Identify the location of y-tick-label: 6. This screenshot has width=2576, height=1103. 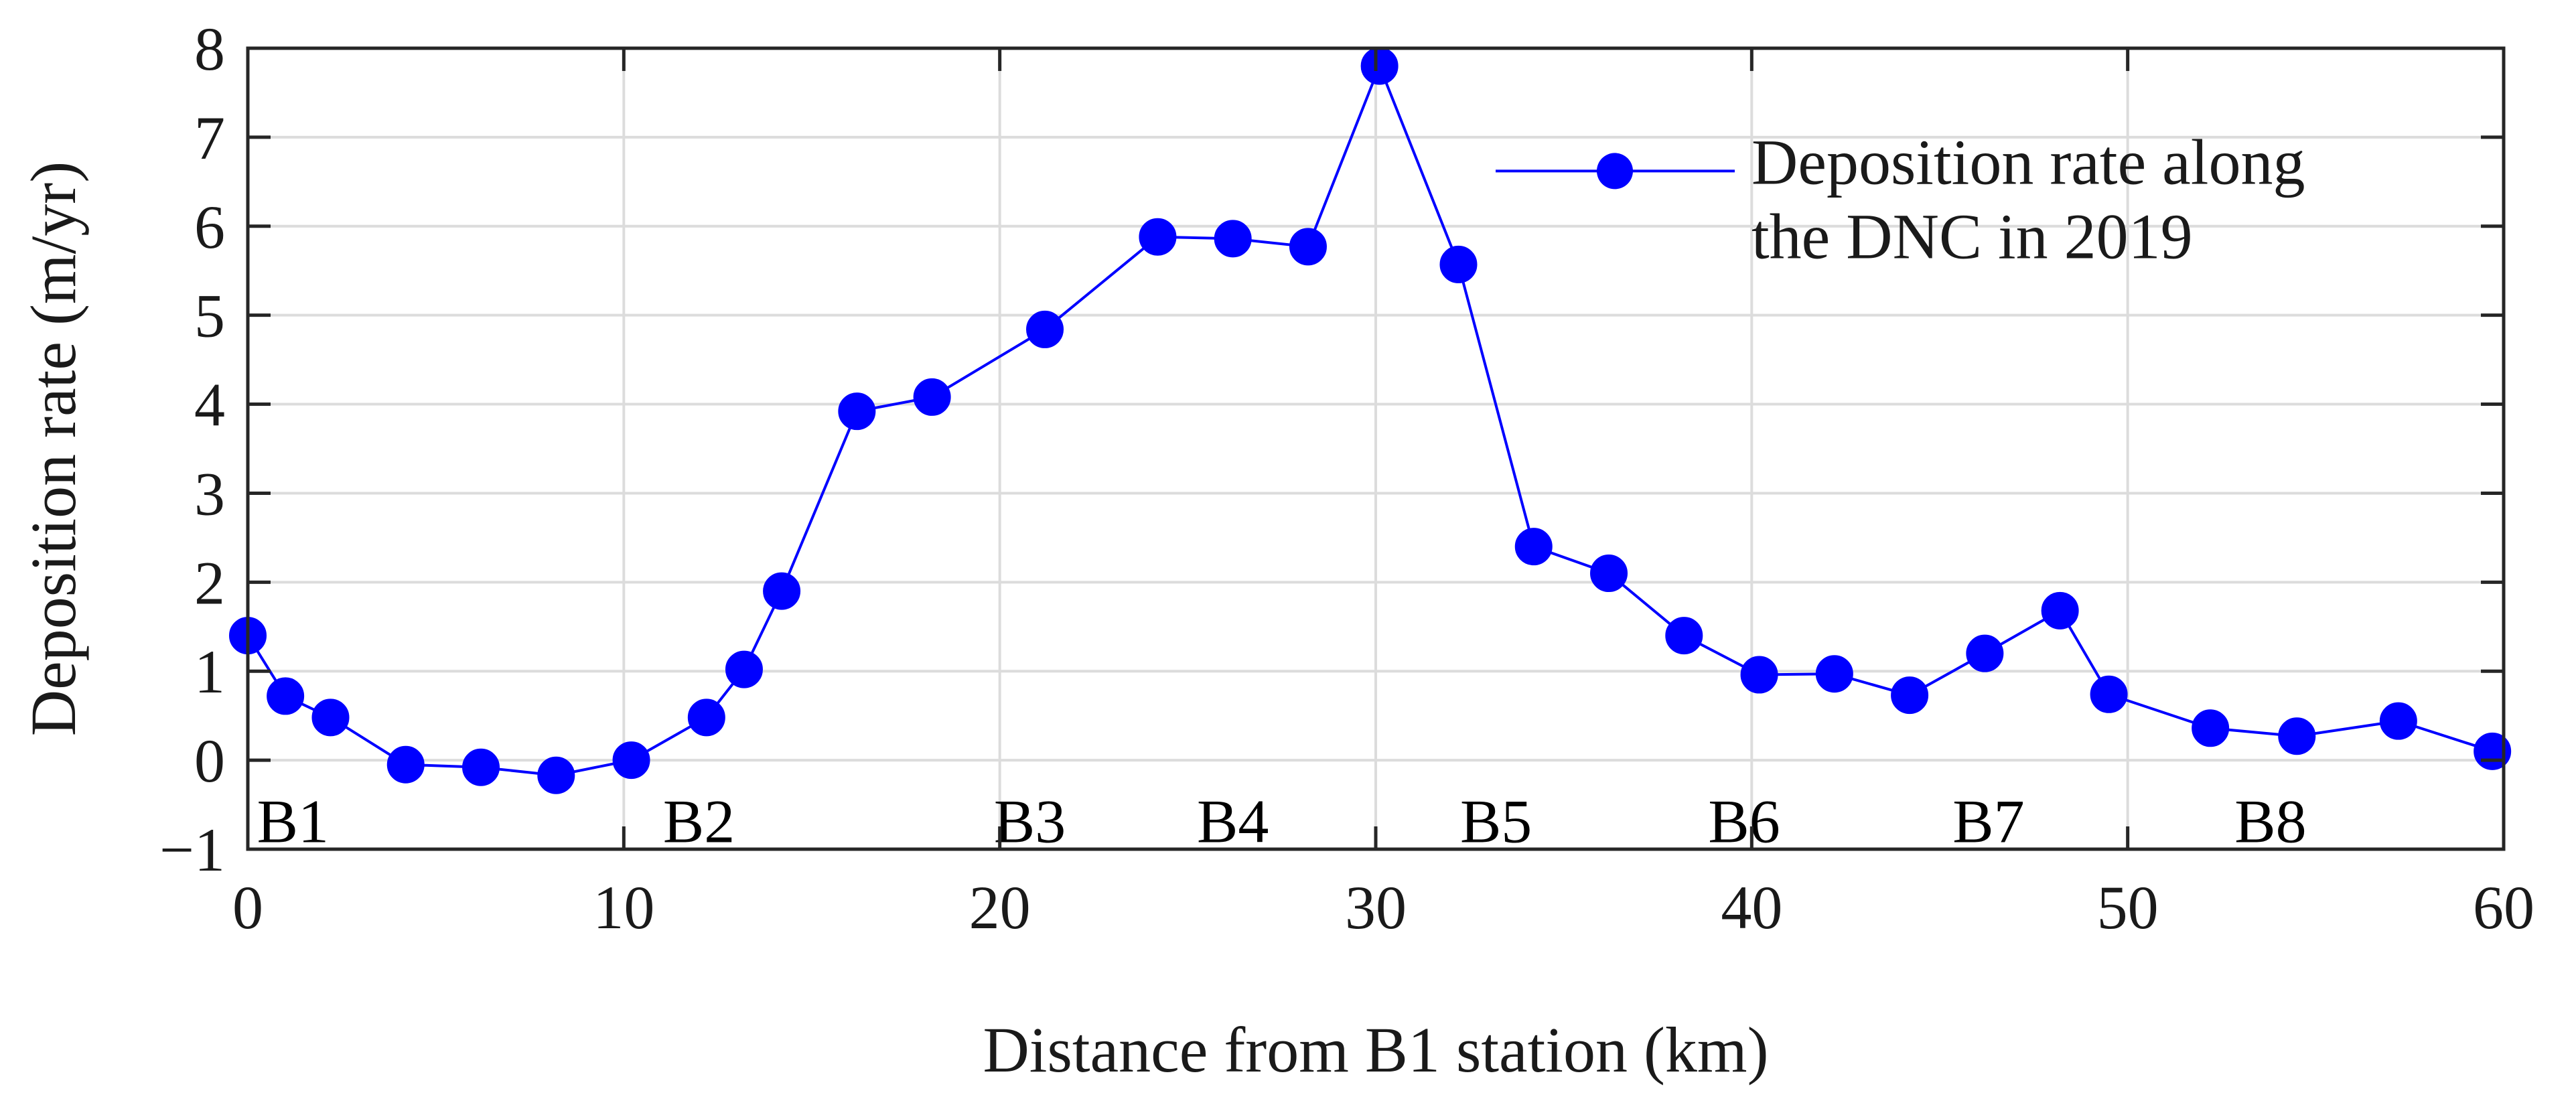
(209, 227).